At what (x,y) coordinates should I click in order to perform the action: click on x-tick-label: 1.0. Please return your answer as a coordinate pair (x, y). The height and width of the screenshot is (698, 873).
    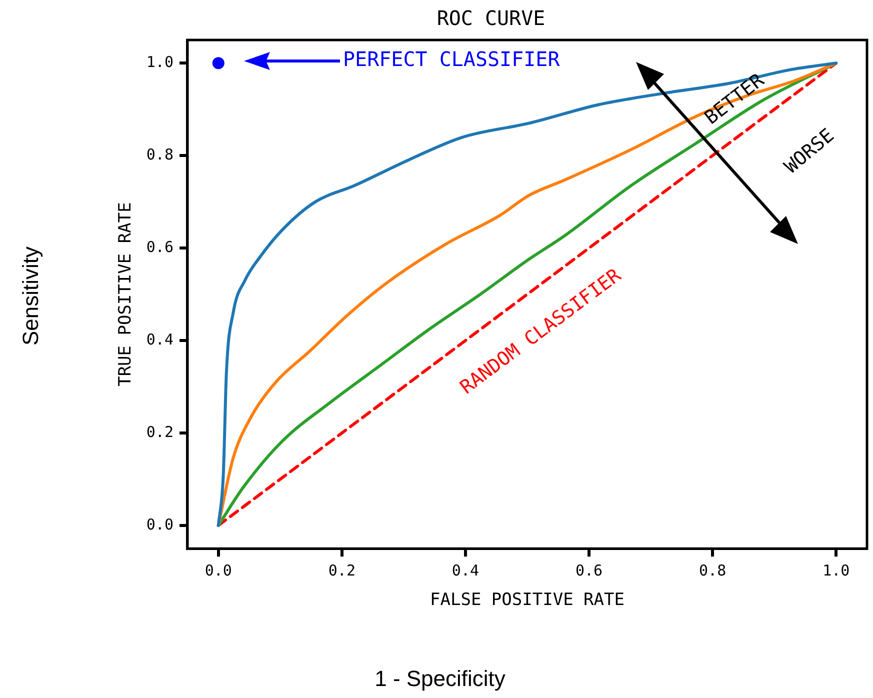
    Looking at the image, I should click on (836, 570).